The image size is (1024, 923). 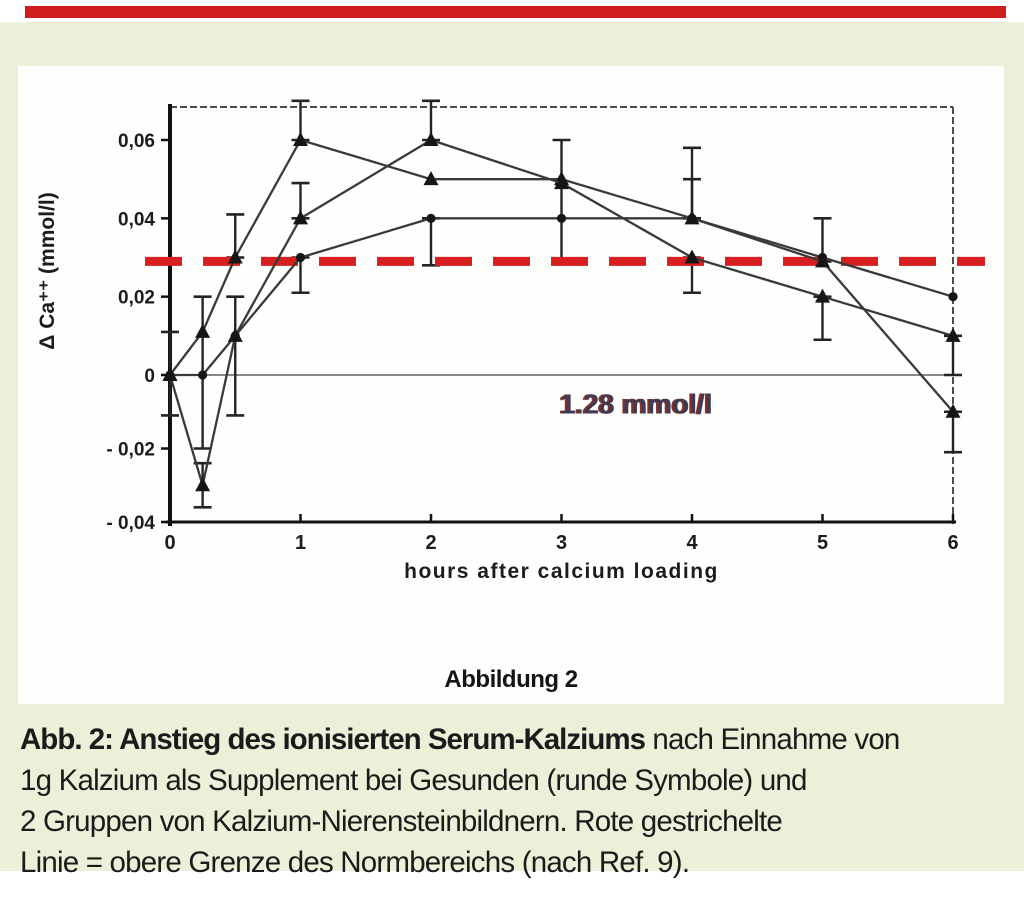 I want to click on red-top-rule, so click(x=515, y=12).